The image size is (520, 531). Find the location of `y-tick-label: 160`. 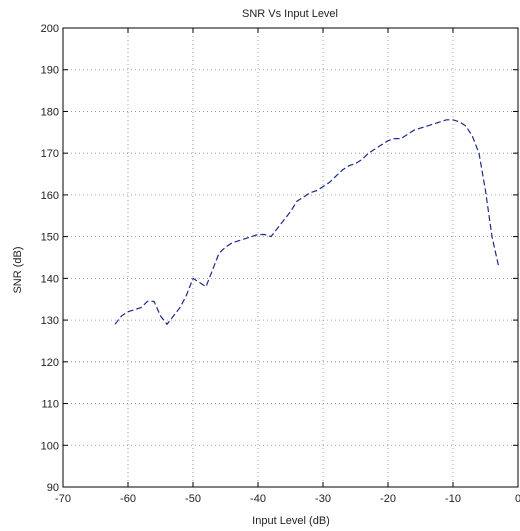

y-tick-label: 160 is located at coordinates (50, 196).